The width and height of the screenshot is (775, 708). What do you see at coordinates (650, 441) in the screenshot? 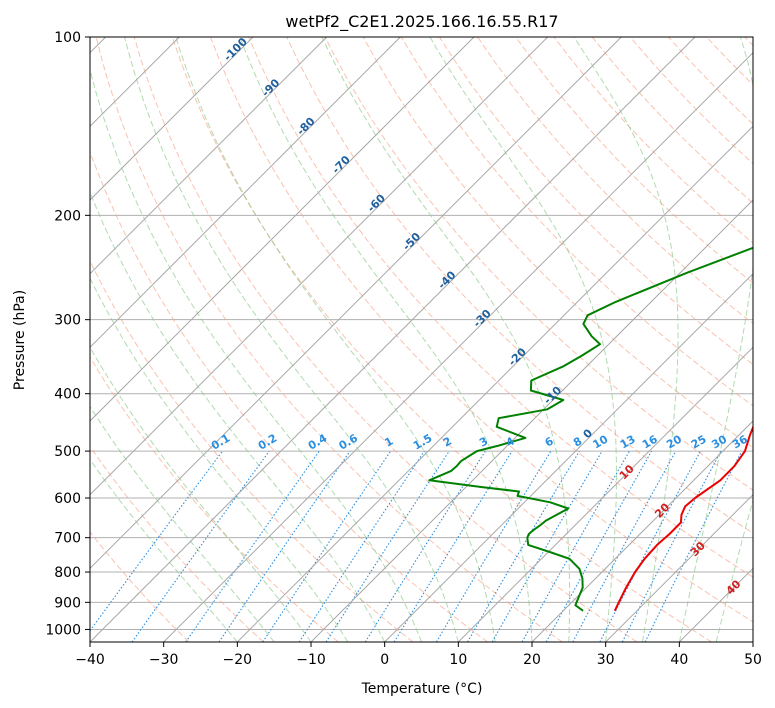
I see `mixing-ratio-label: 16` at bounding box center [650, 441].